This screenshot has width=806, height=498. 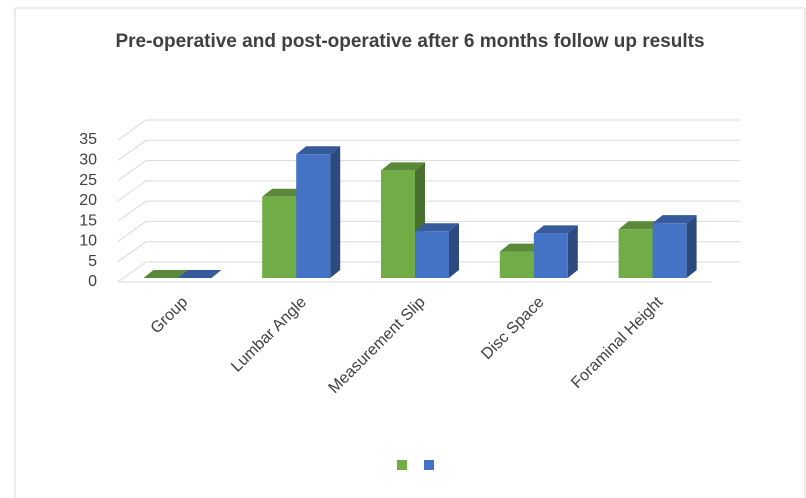 I want to click on x-tick-label: Foraminal Height, so click(x=617, y=342).